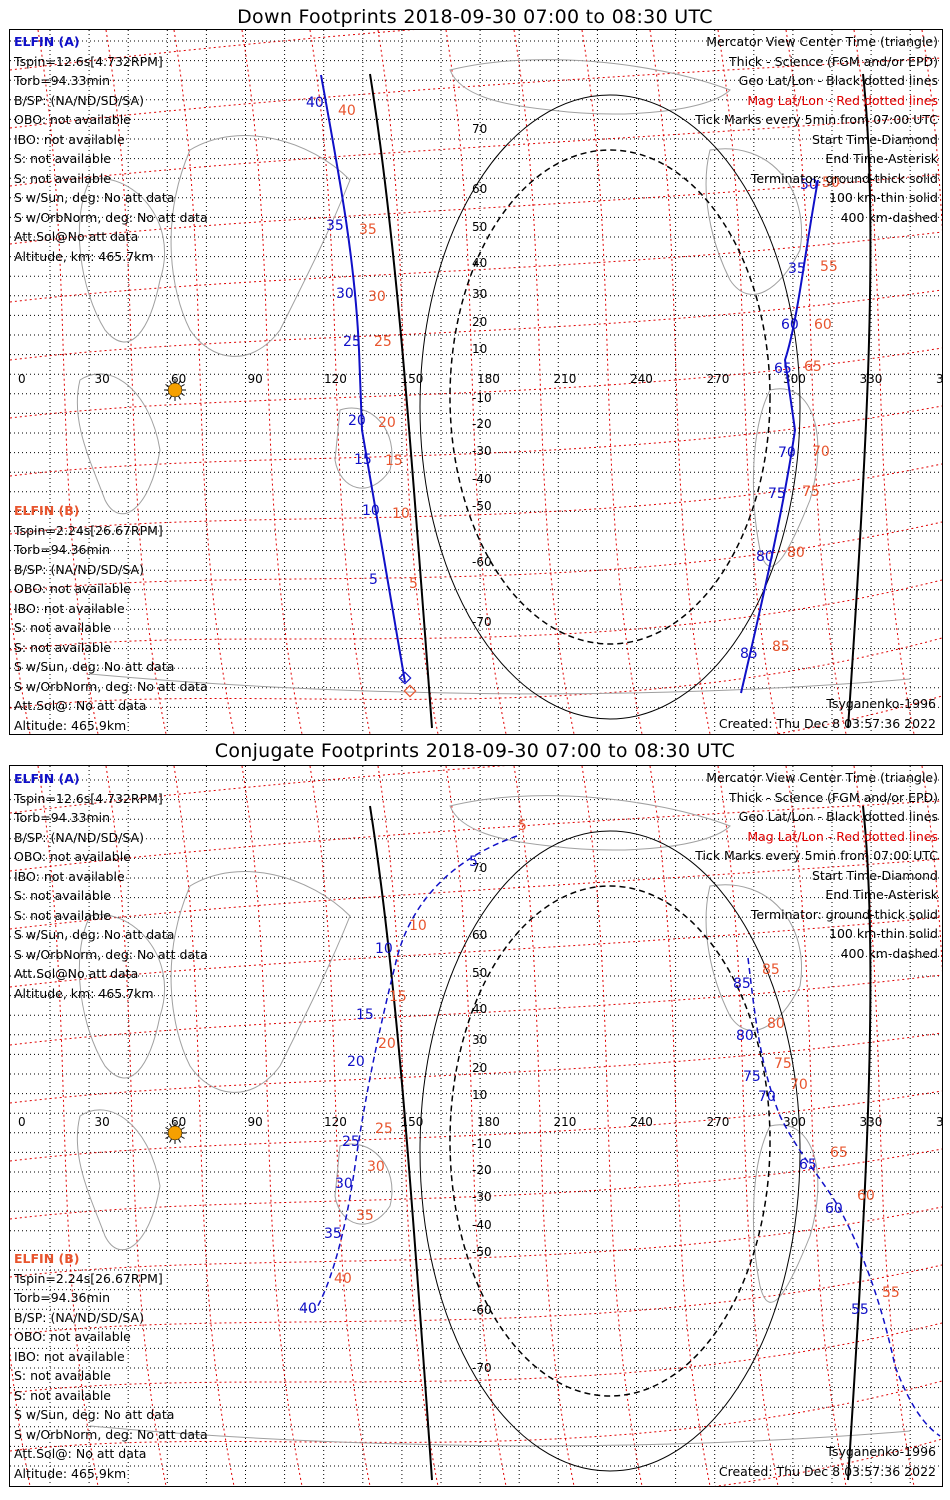  What do you see at coordinates (102, 1122) in the screenshot?
I see `lon-label: 30` at bounding box center [102, 1122].